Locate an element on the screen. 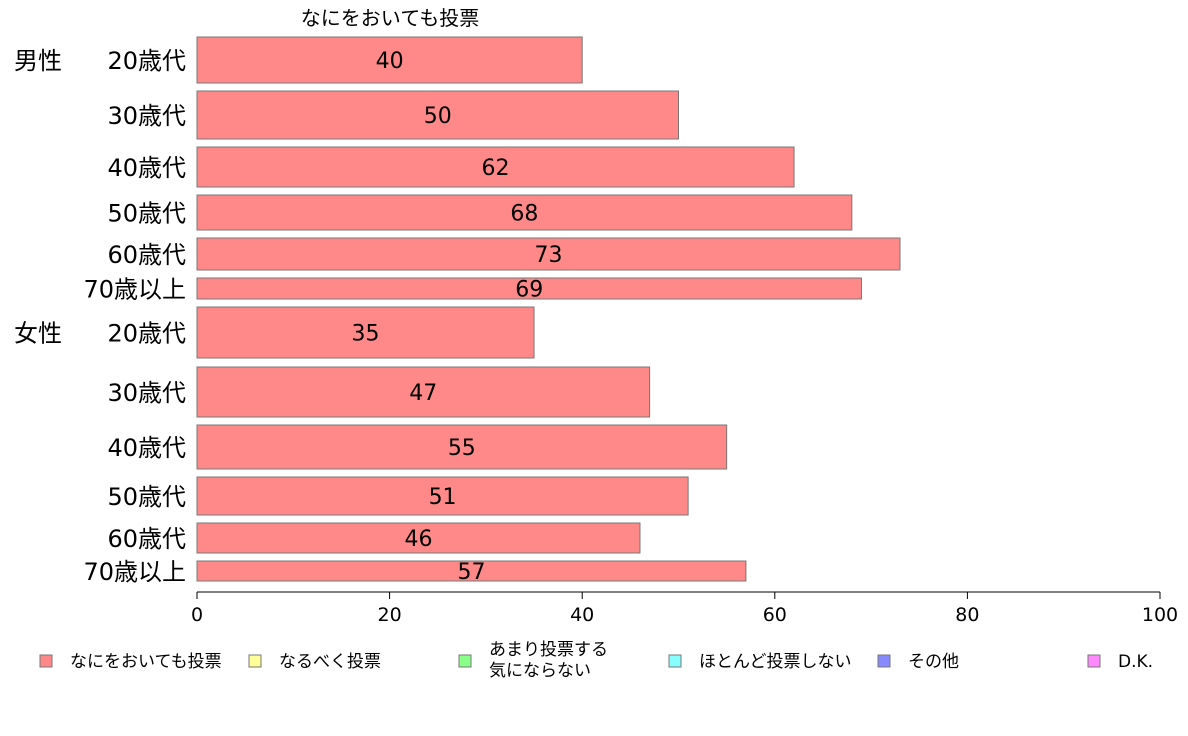 The width and height of the screenshot is (1188, 736). value-label: 51 is located at coordinates (443, 497).